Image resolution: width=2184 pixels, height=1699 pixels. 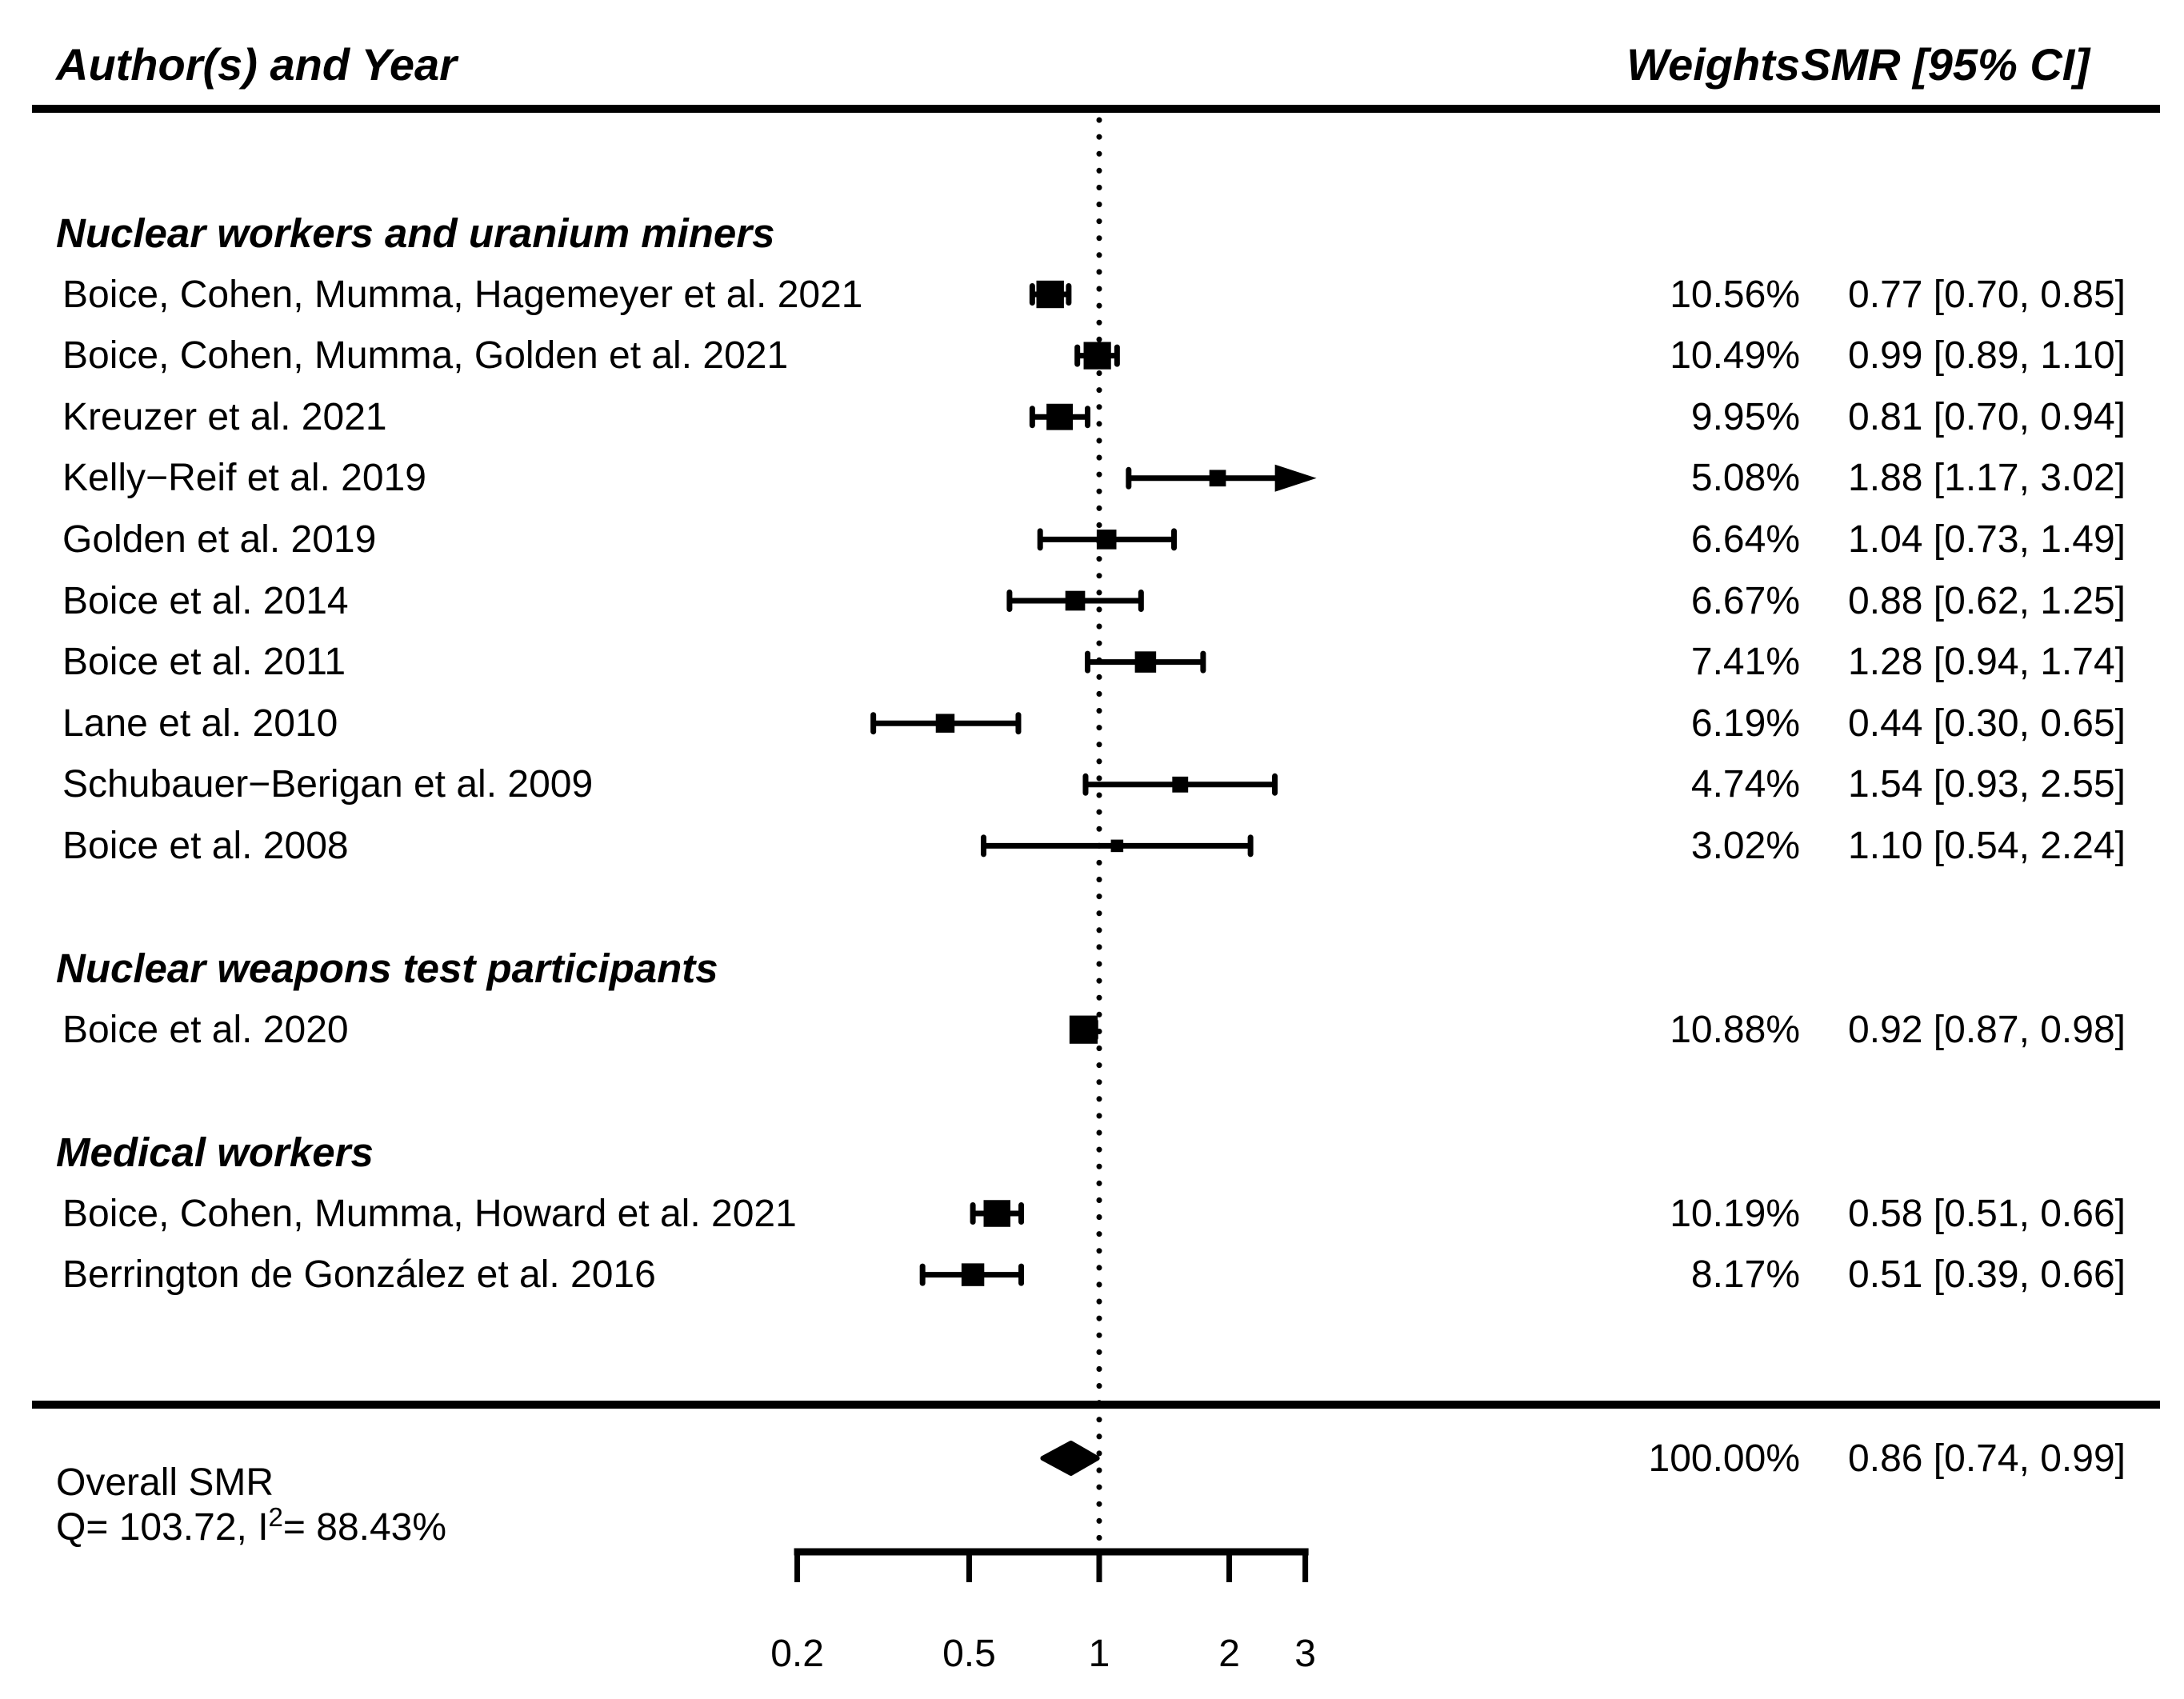 What do you see at coordinates (162, 1527) in the screenshot?
I see `het-prefix: Q= 103.72, I` at bounding box center [162, 1527].